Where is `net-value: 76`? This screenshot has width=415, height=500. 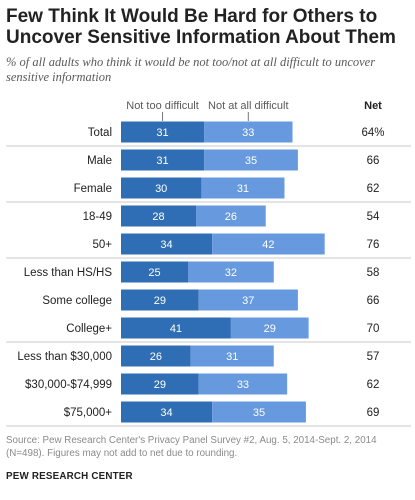
net-value: 76 is located at coordinates (373, 245).